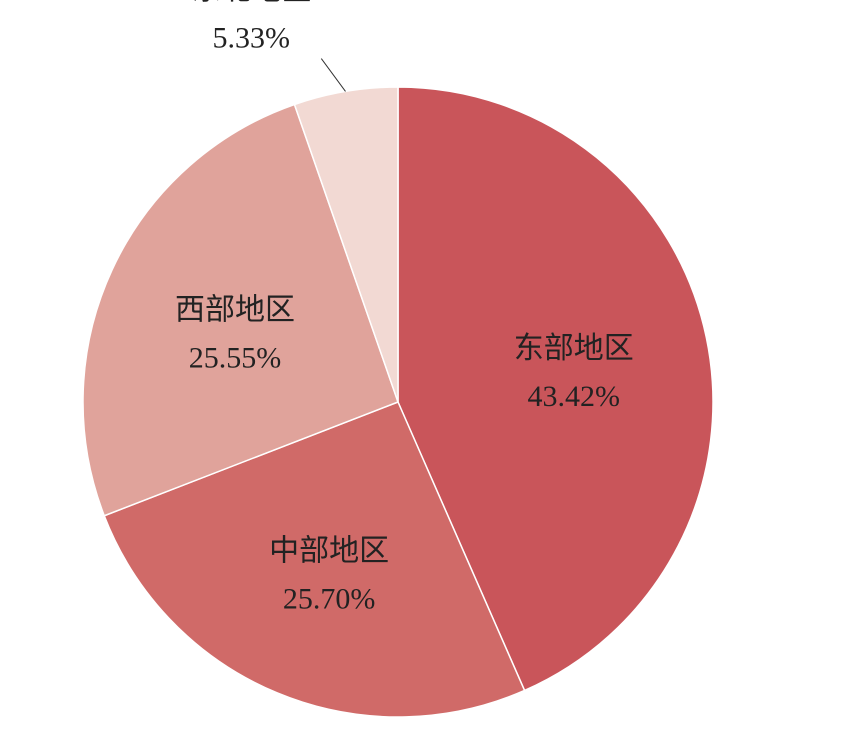 The width and height of the screenshot is (848, 734). Describe the element at coordinates (333, 75) in the screenshot. I see `leader-line` at that location.